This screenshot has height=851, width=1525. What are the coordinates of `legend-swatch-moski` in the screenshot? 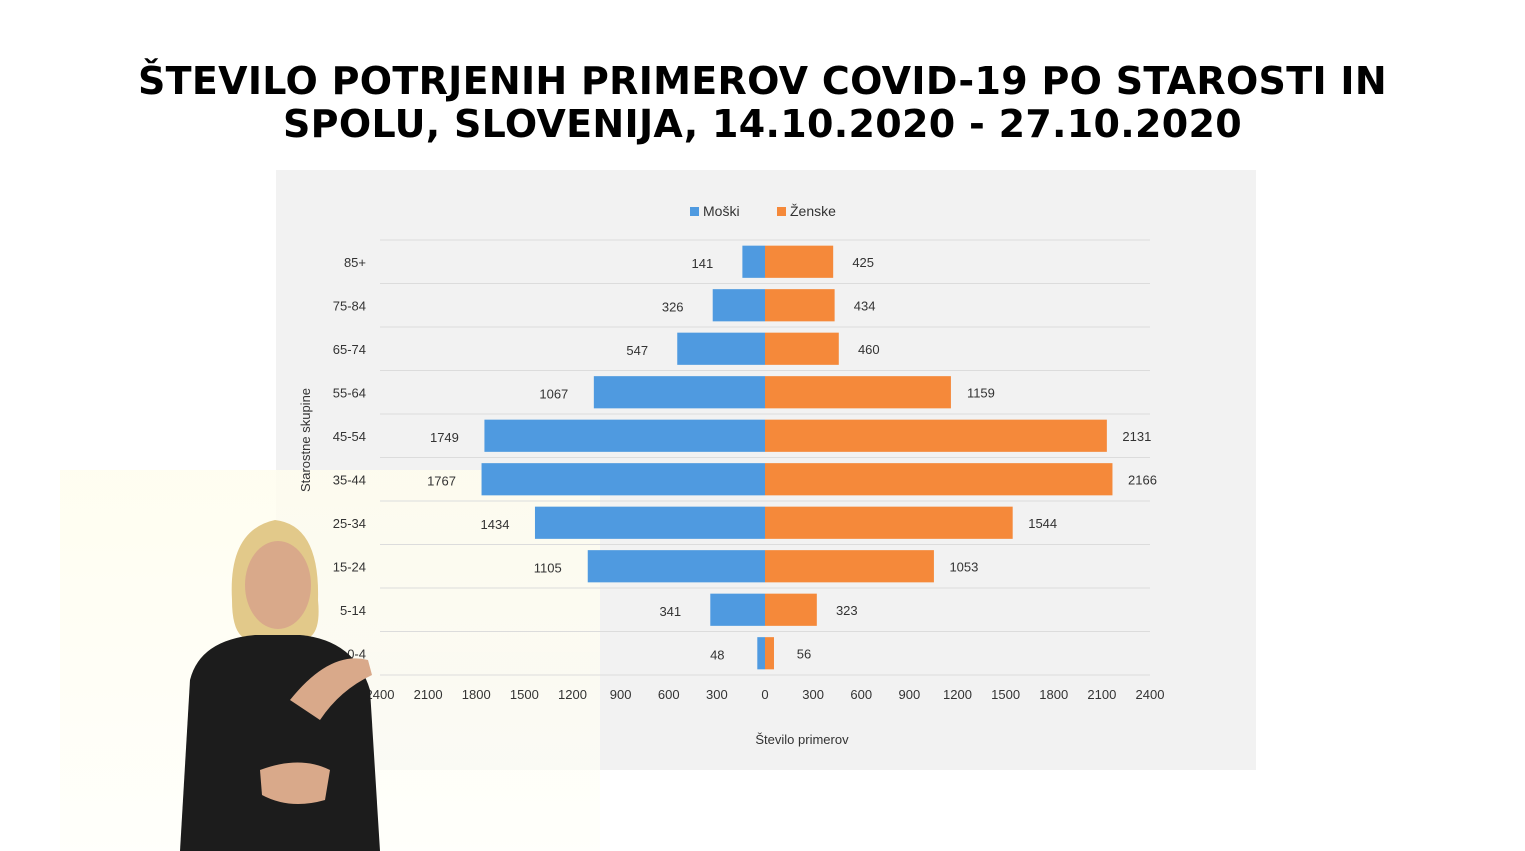 It's located at (694, 211).